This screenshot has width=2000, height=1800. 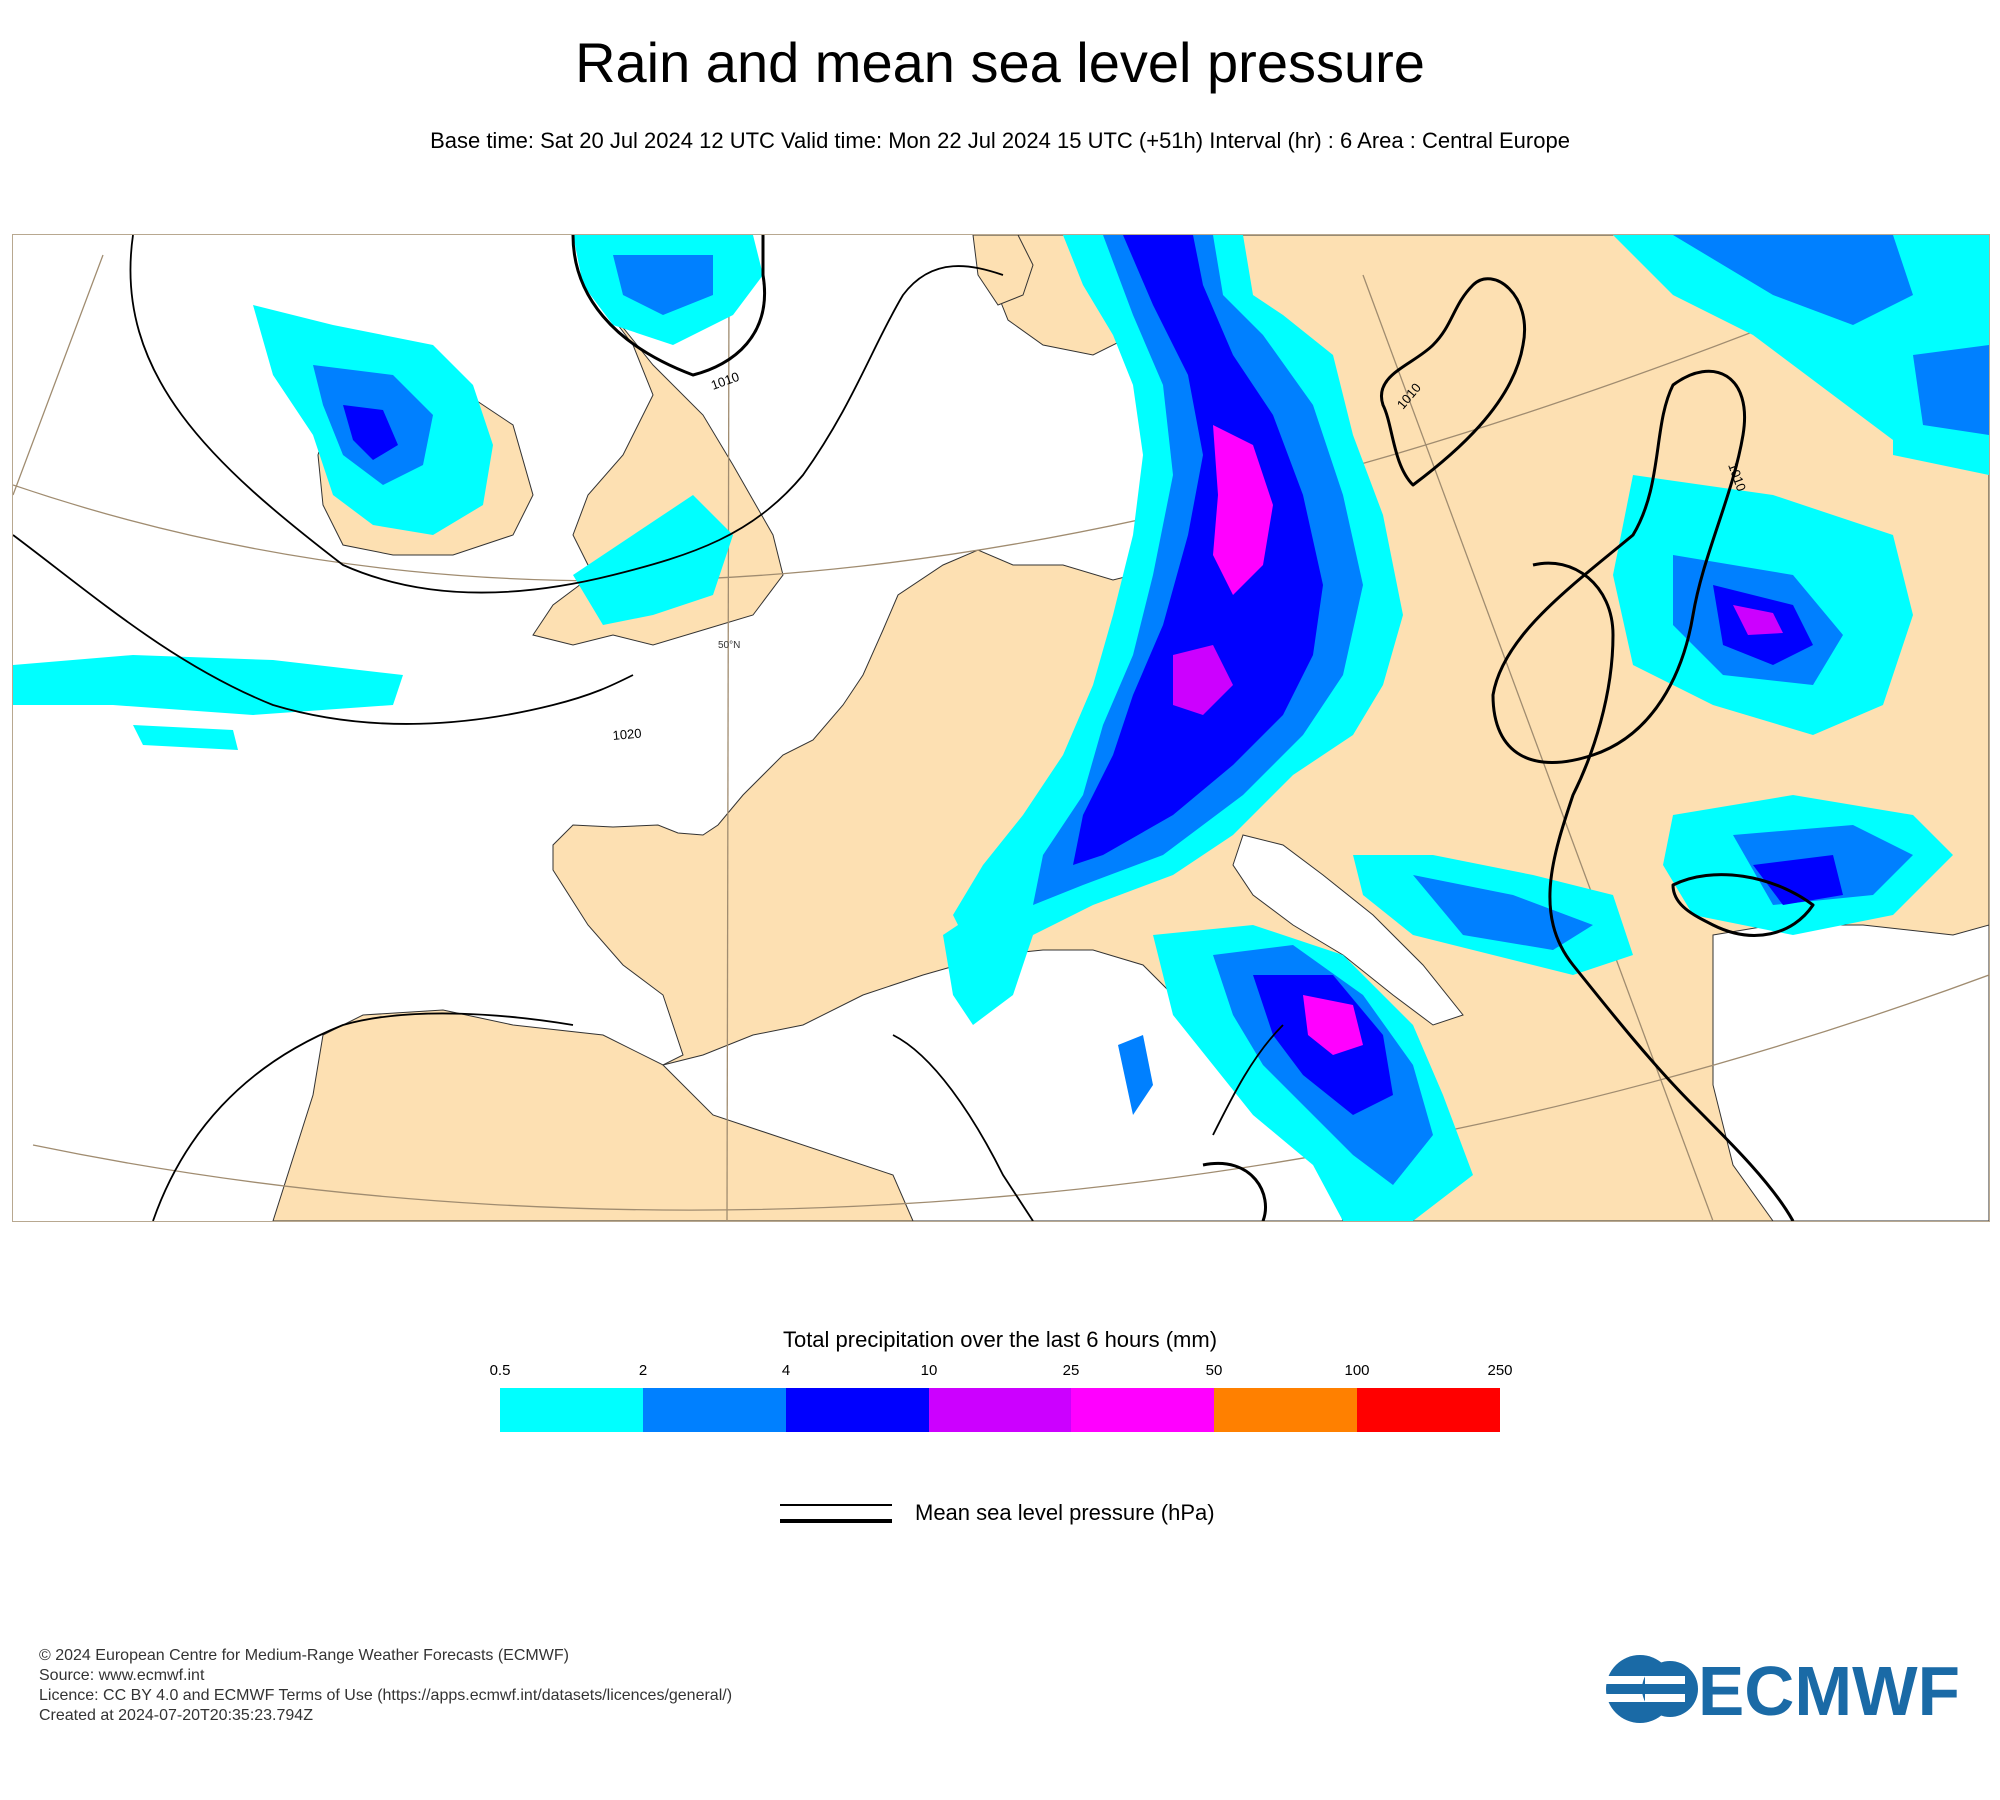 What do you see at coordinates (1663, 891) in the screenshot?
I see `isobar-1010-hungary` at bounding box center [1663, 891].